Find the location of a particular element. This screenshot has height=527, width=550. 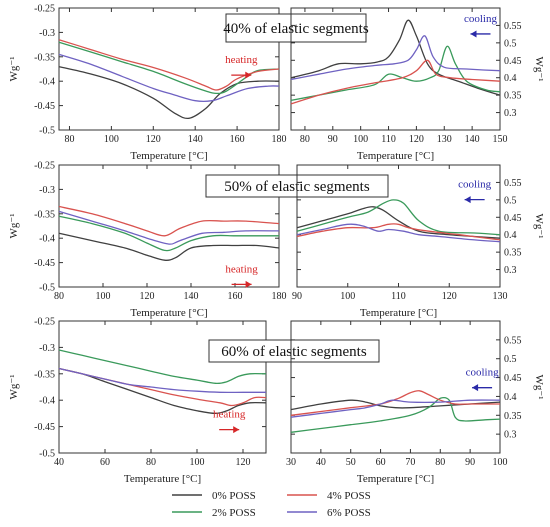

annotation-cooling: cooling is located at coordinates (482, 373).